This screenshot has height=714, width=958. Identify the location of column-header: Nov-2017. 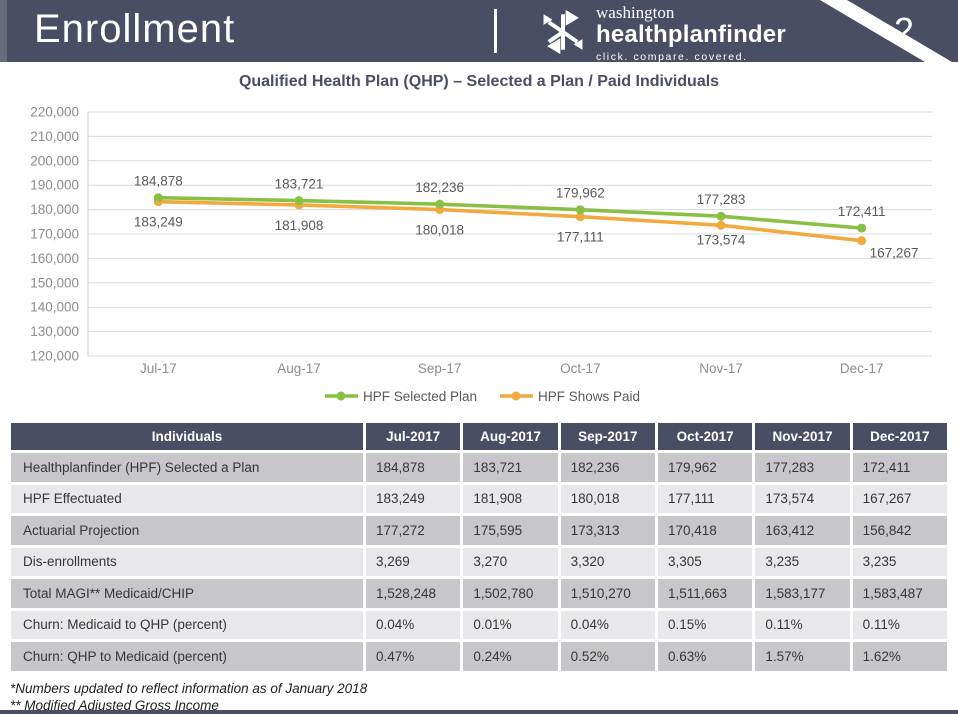
(802, 436).